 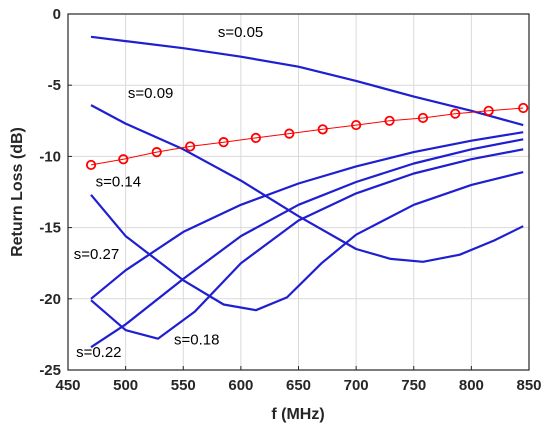 What do you see at coordinates (471, 385) in the screenshot?
I see `x-tick-label: 800` at bounding box center [471, 385].